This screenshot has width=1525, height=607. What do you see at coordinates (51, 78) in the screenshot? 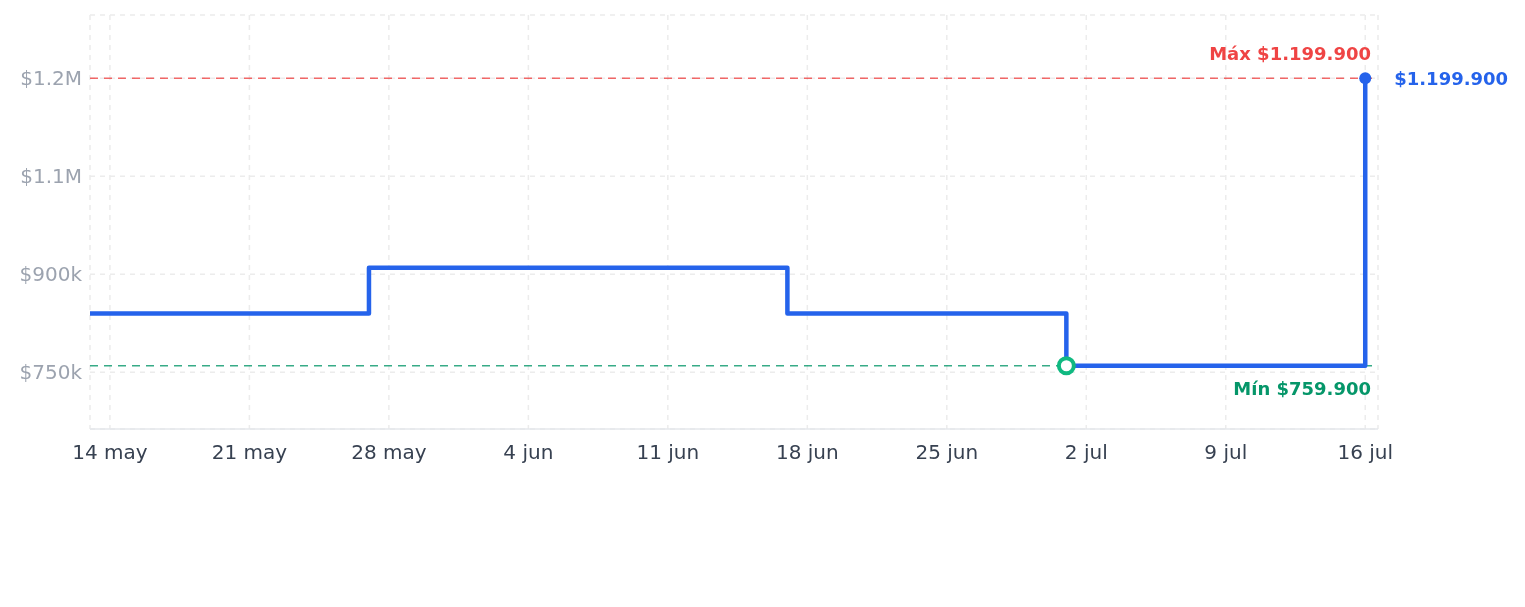
I see `y-tick-label: $1.2M` at bounding box center [51, 78].